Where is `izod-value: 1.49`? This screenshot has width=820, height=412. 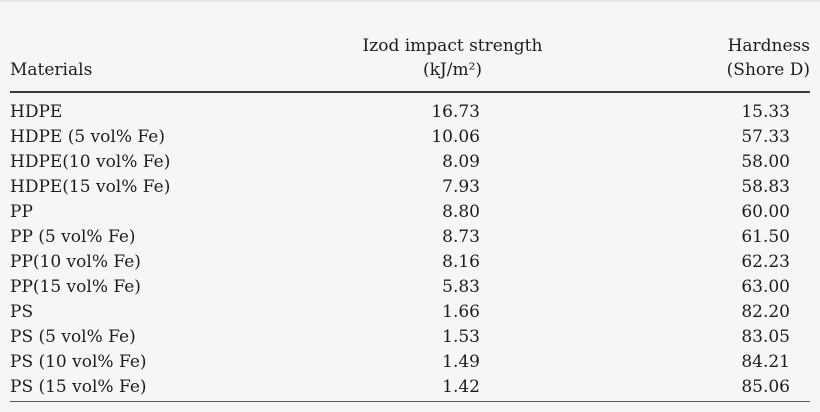
izod-value: 1.49 is located at coordinates (461, 361).